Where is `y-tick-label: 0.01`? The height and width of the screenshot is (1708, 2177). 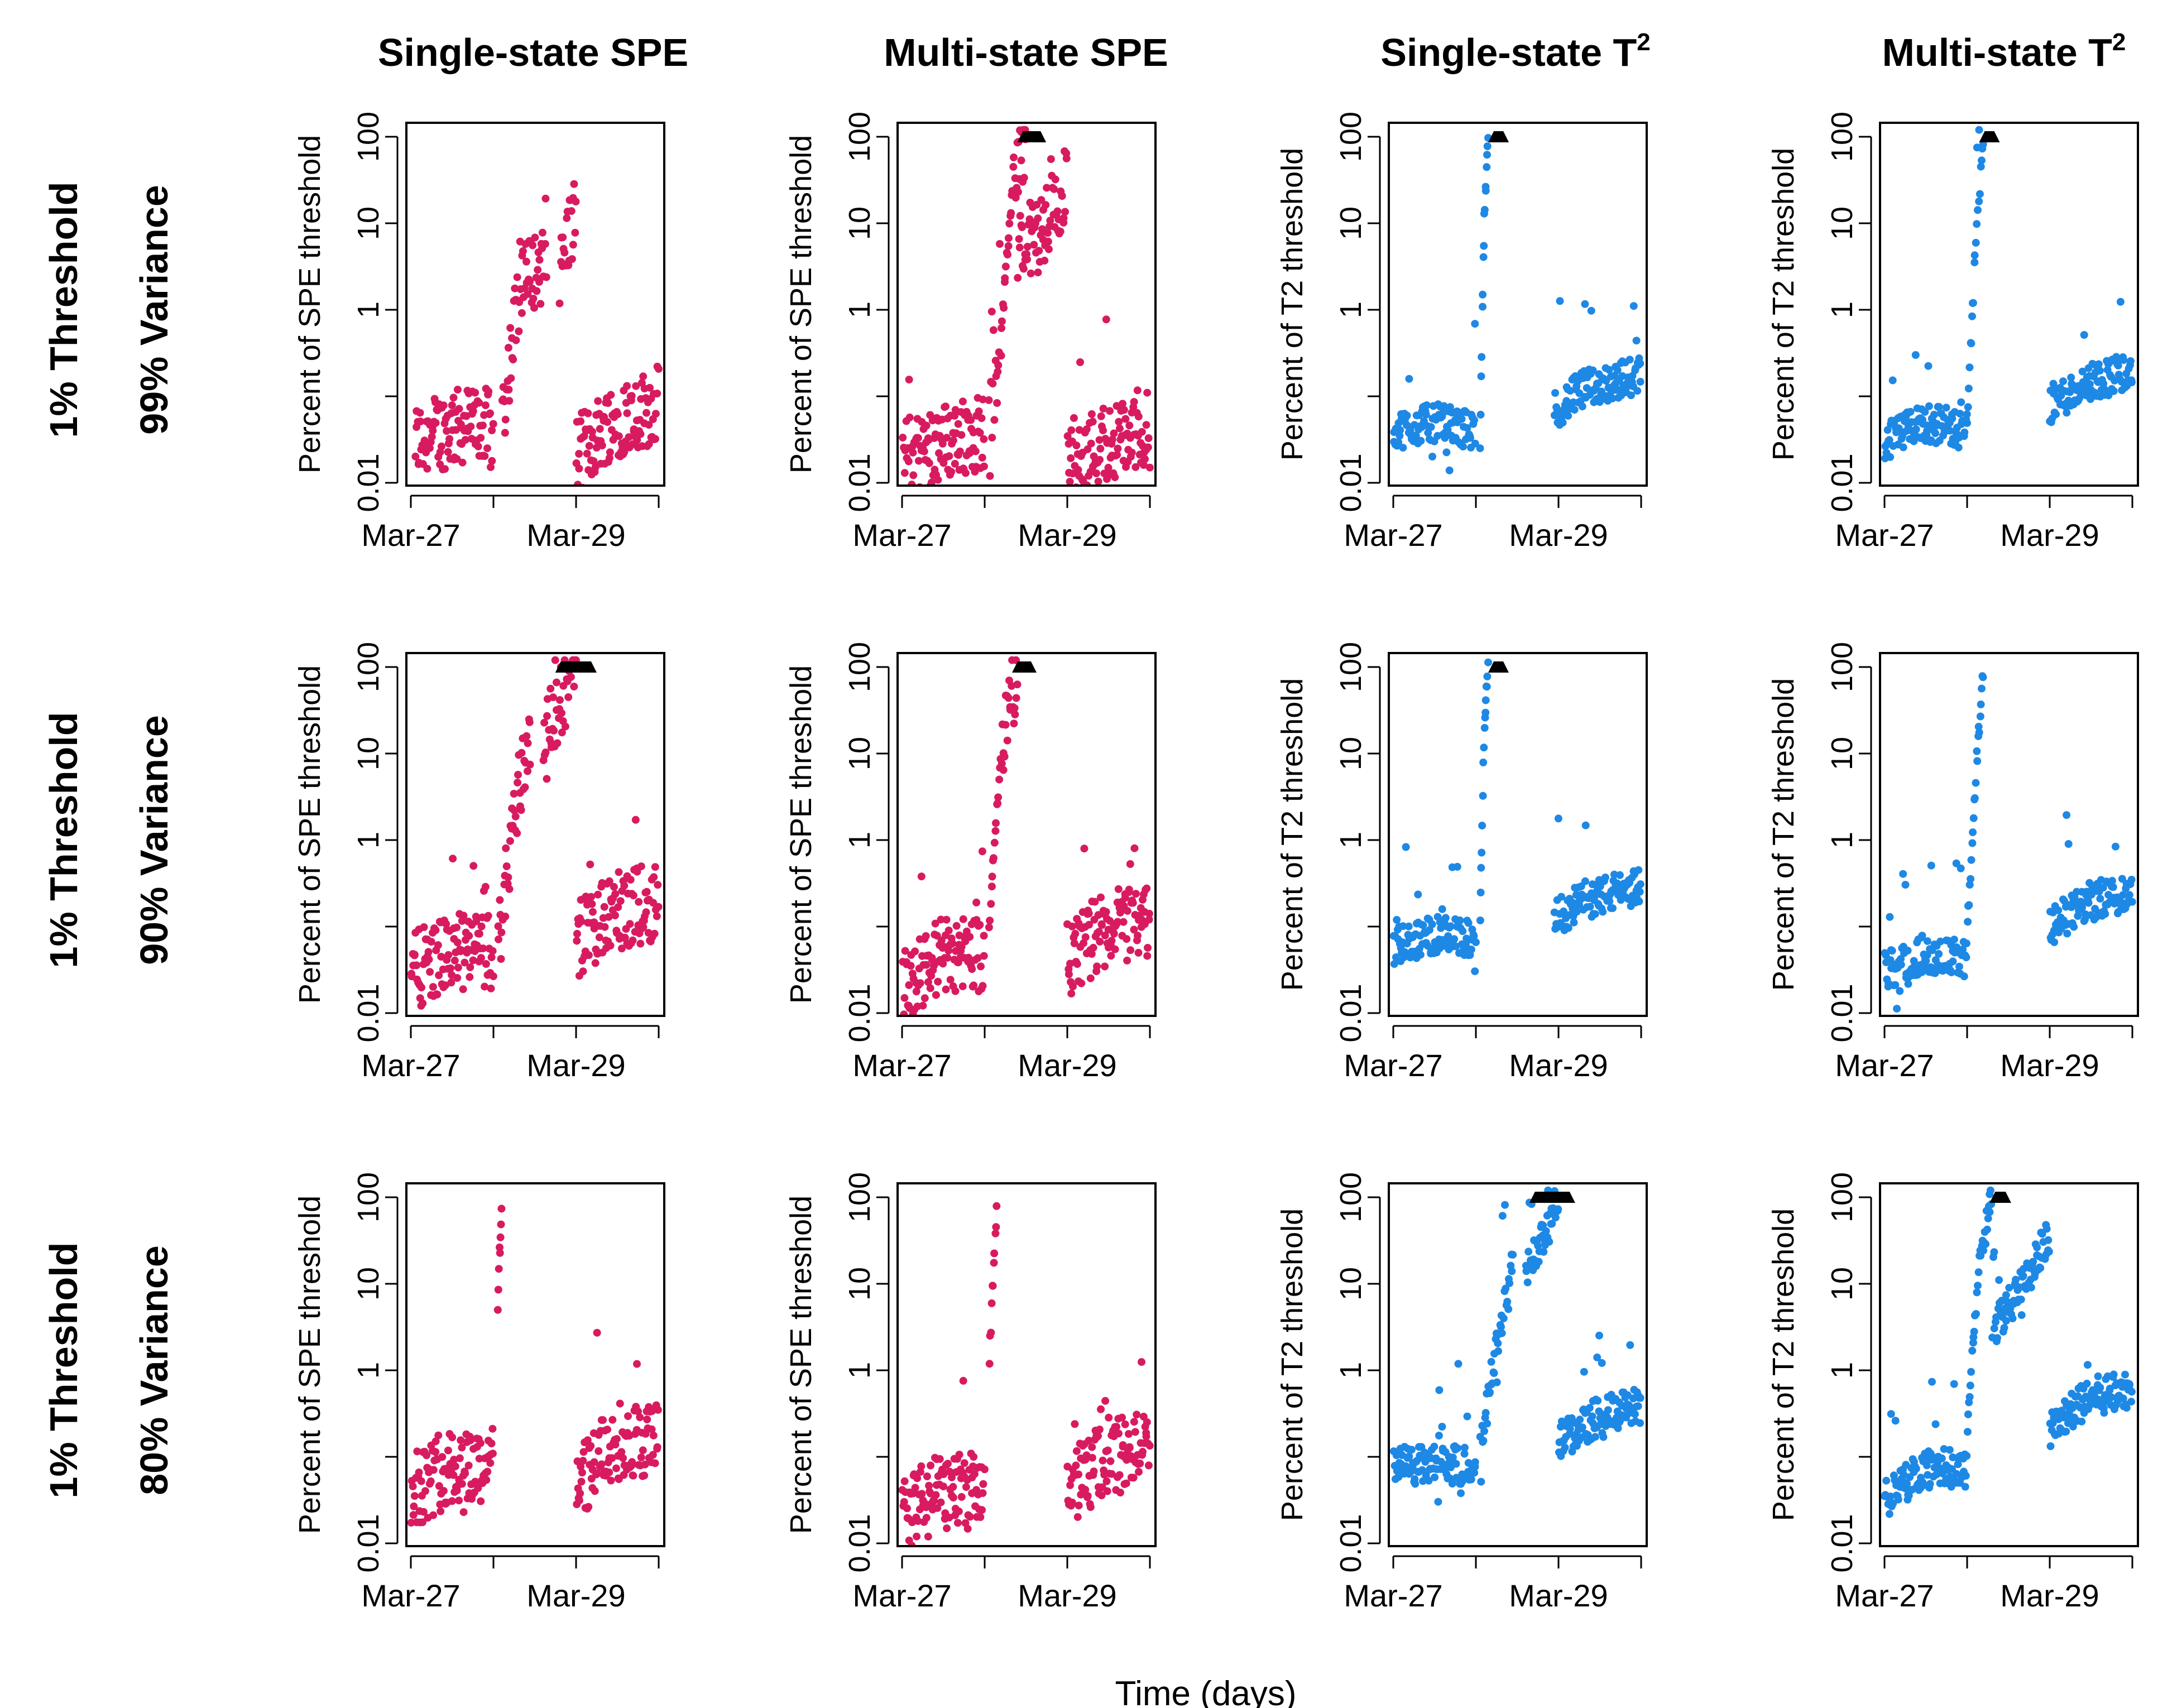
y-tick-label: 0.01 is located at coordinates (369, 1012).